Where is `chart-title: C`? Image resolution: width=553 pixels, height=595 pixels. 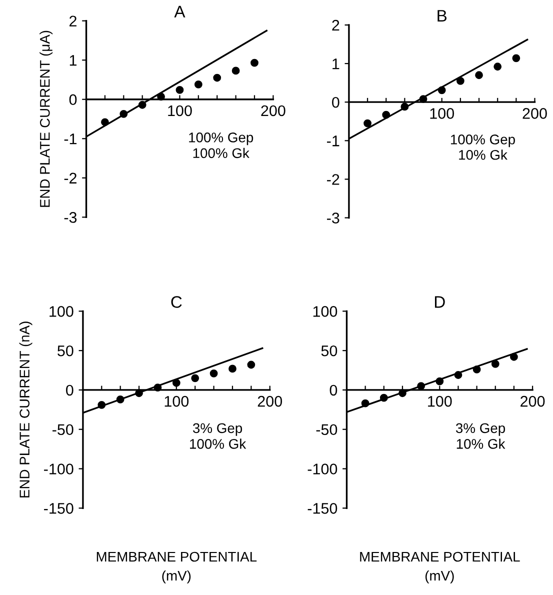
chart-title: C is located at coordinates (176, 302).